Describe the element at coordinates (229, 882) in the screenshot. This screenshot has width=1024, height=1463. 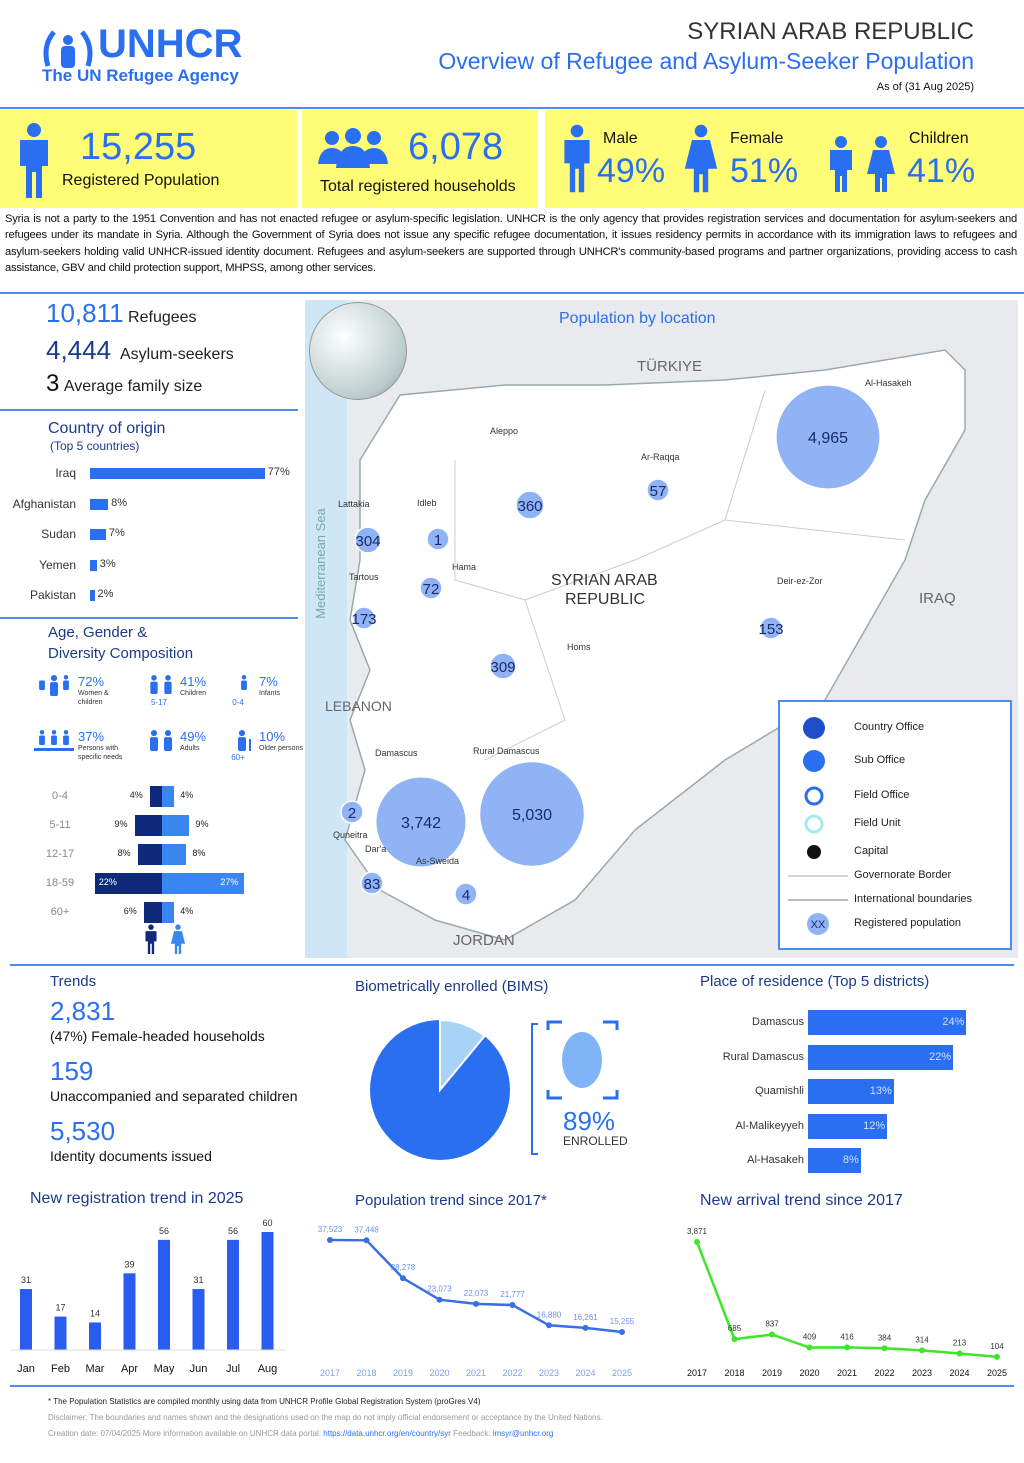
I see `female-pct: 27%` at that location.